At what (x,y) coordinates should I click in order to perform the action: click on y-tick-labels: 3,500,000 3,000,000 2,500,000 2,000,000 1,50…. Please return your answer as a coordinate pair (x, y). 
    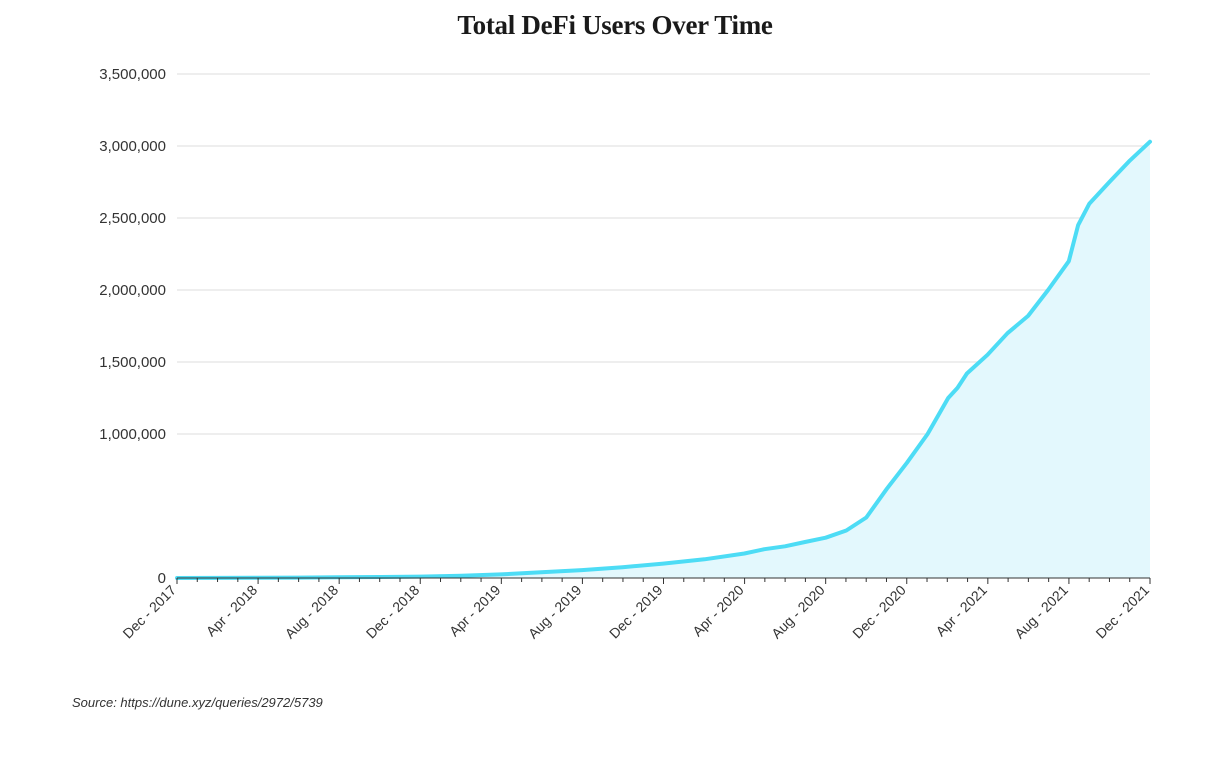
    Looking at the image, I should click on (132, 326).